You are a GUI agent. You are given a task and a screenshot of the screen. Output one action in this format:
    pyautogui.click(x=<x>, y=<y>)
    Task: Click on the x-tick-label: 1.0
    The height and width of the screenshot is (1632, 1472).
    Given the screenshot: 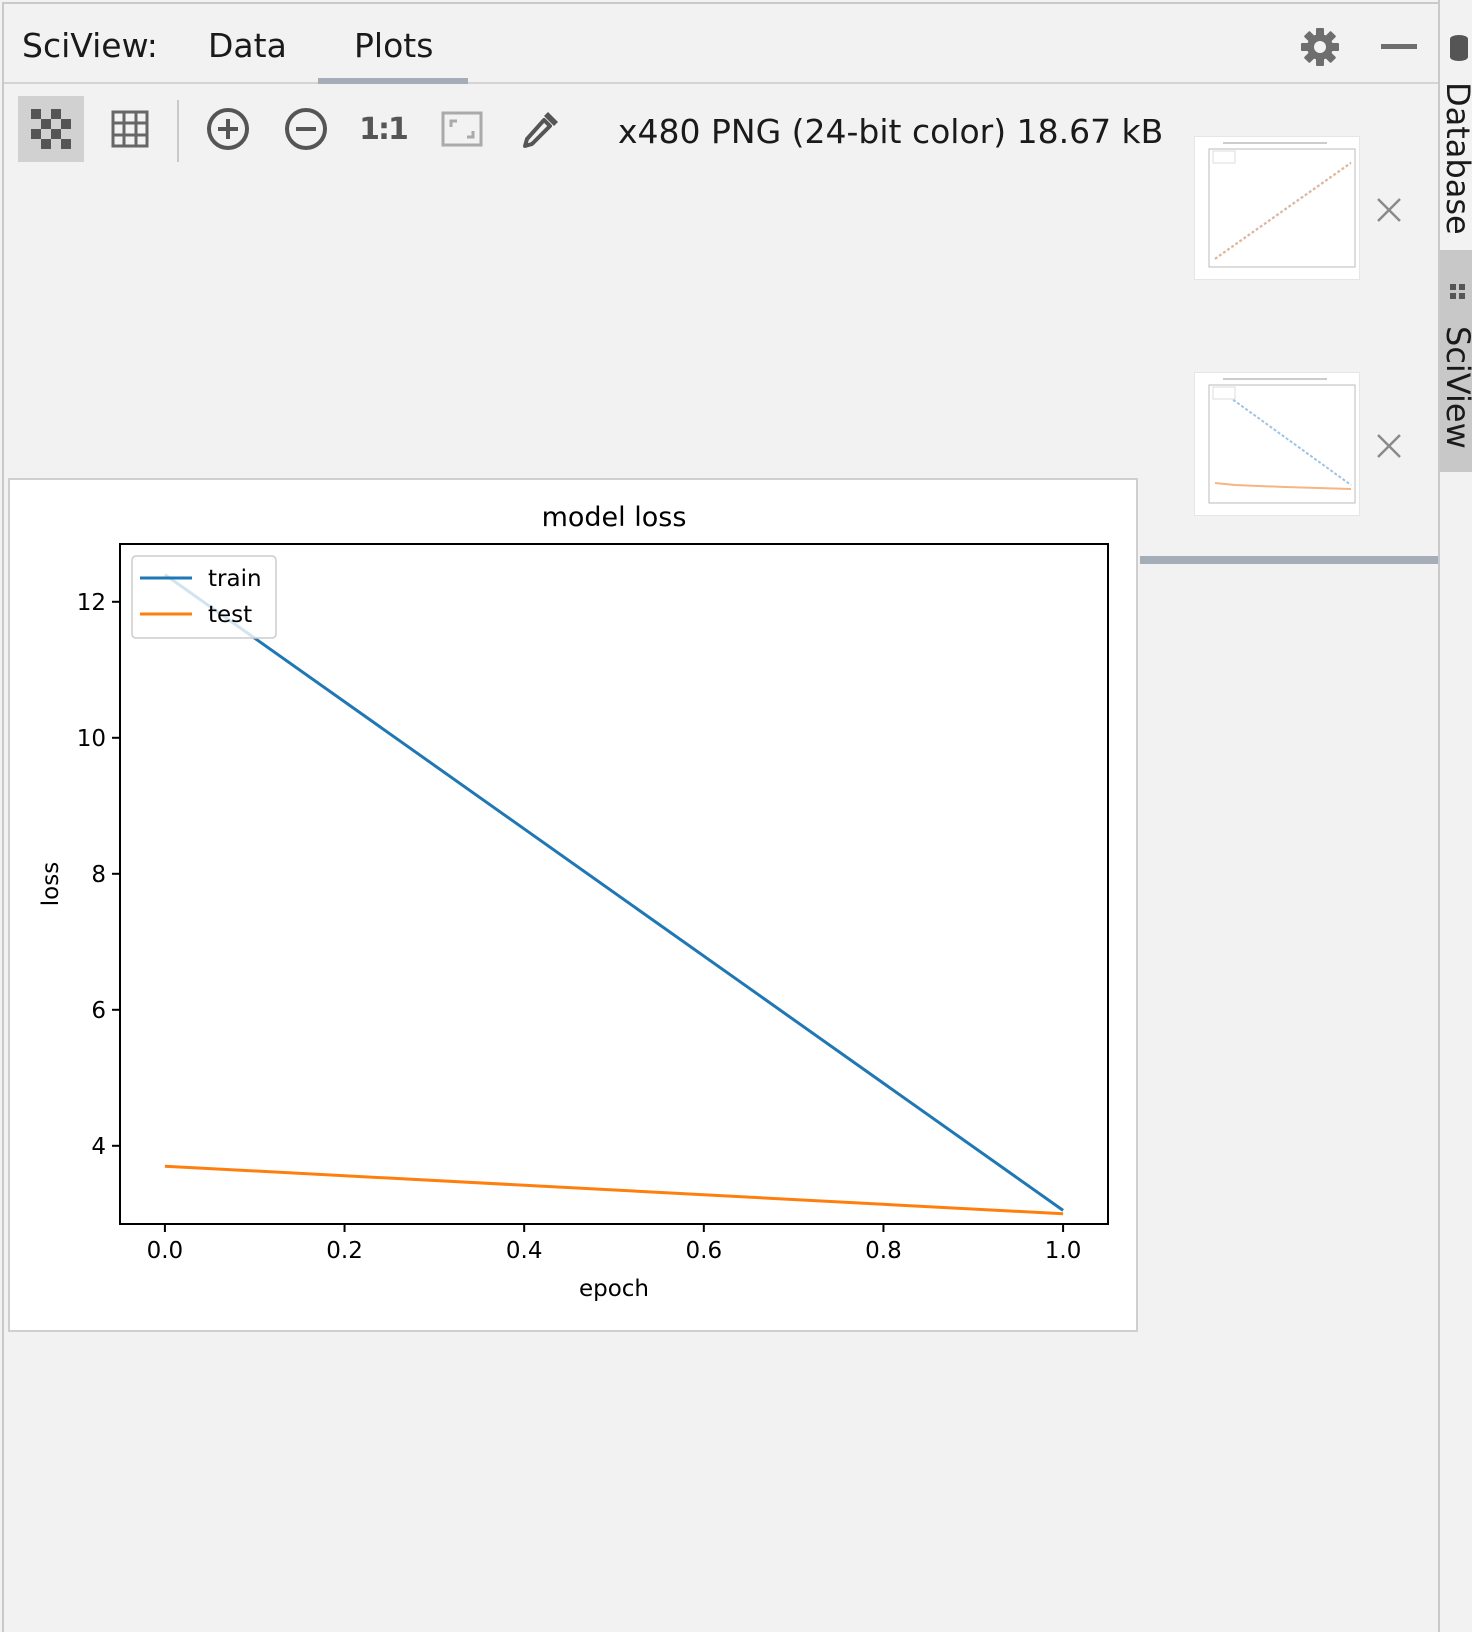 What is the action you would take?
    pyautogui.click(x=1063, y=1251)
    